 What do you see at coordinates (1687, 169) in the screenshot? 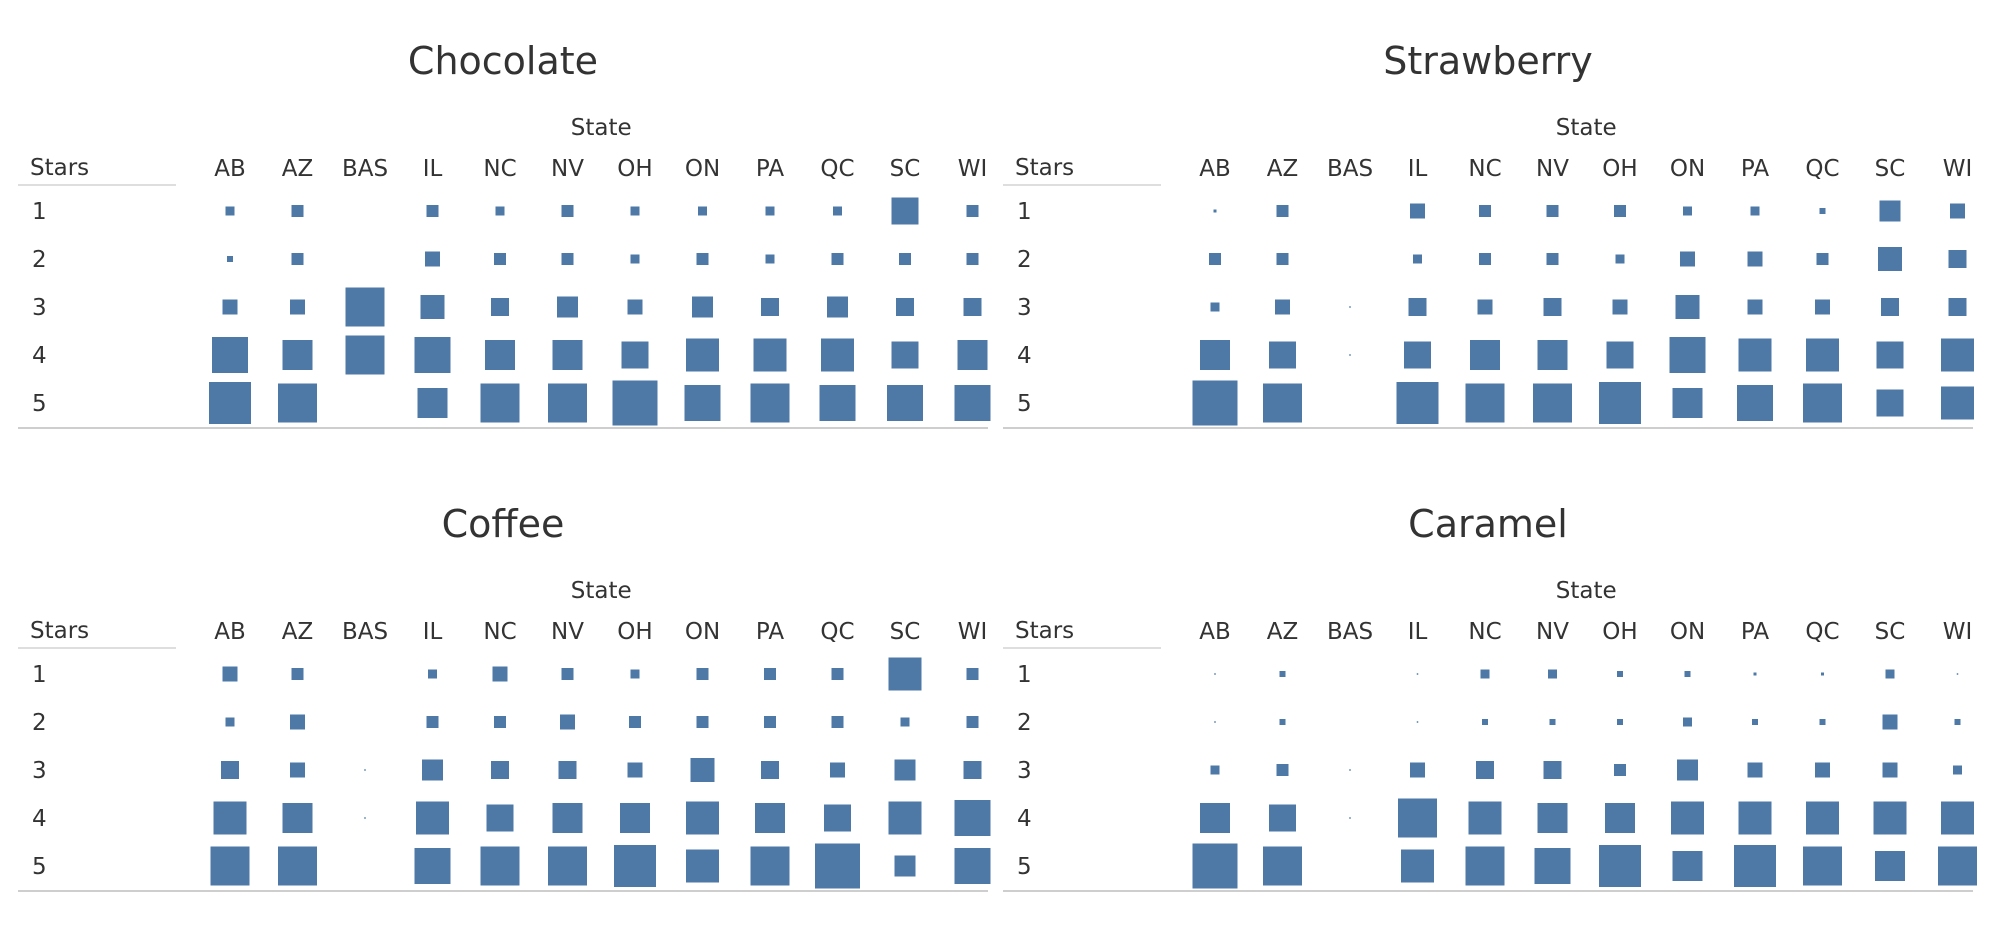
I see `column-label-on: ON` at bounding box center [1687, 169].